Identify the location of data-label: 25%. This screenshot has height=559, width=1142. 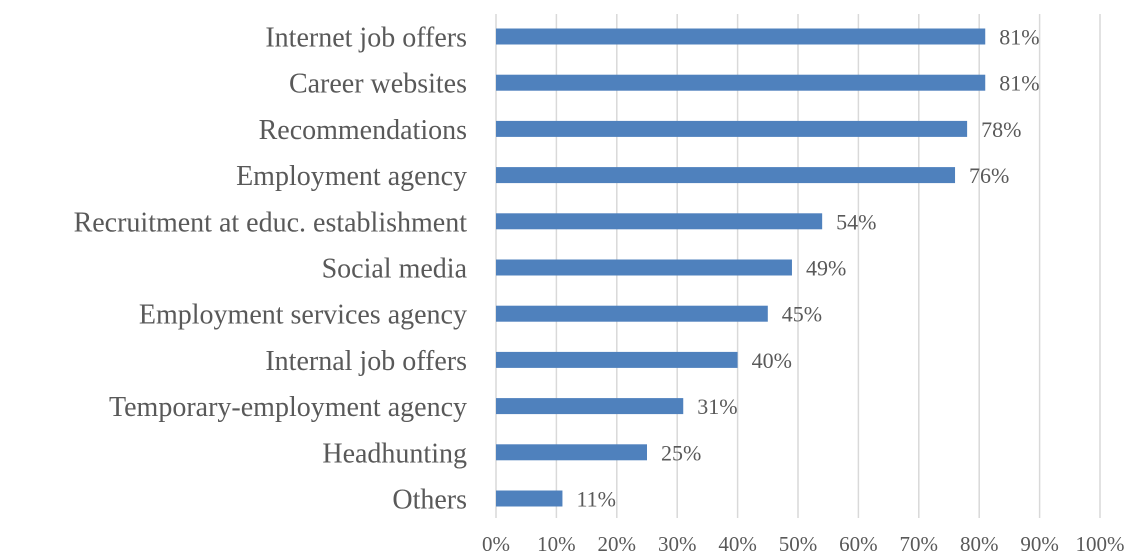
(681, 452).